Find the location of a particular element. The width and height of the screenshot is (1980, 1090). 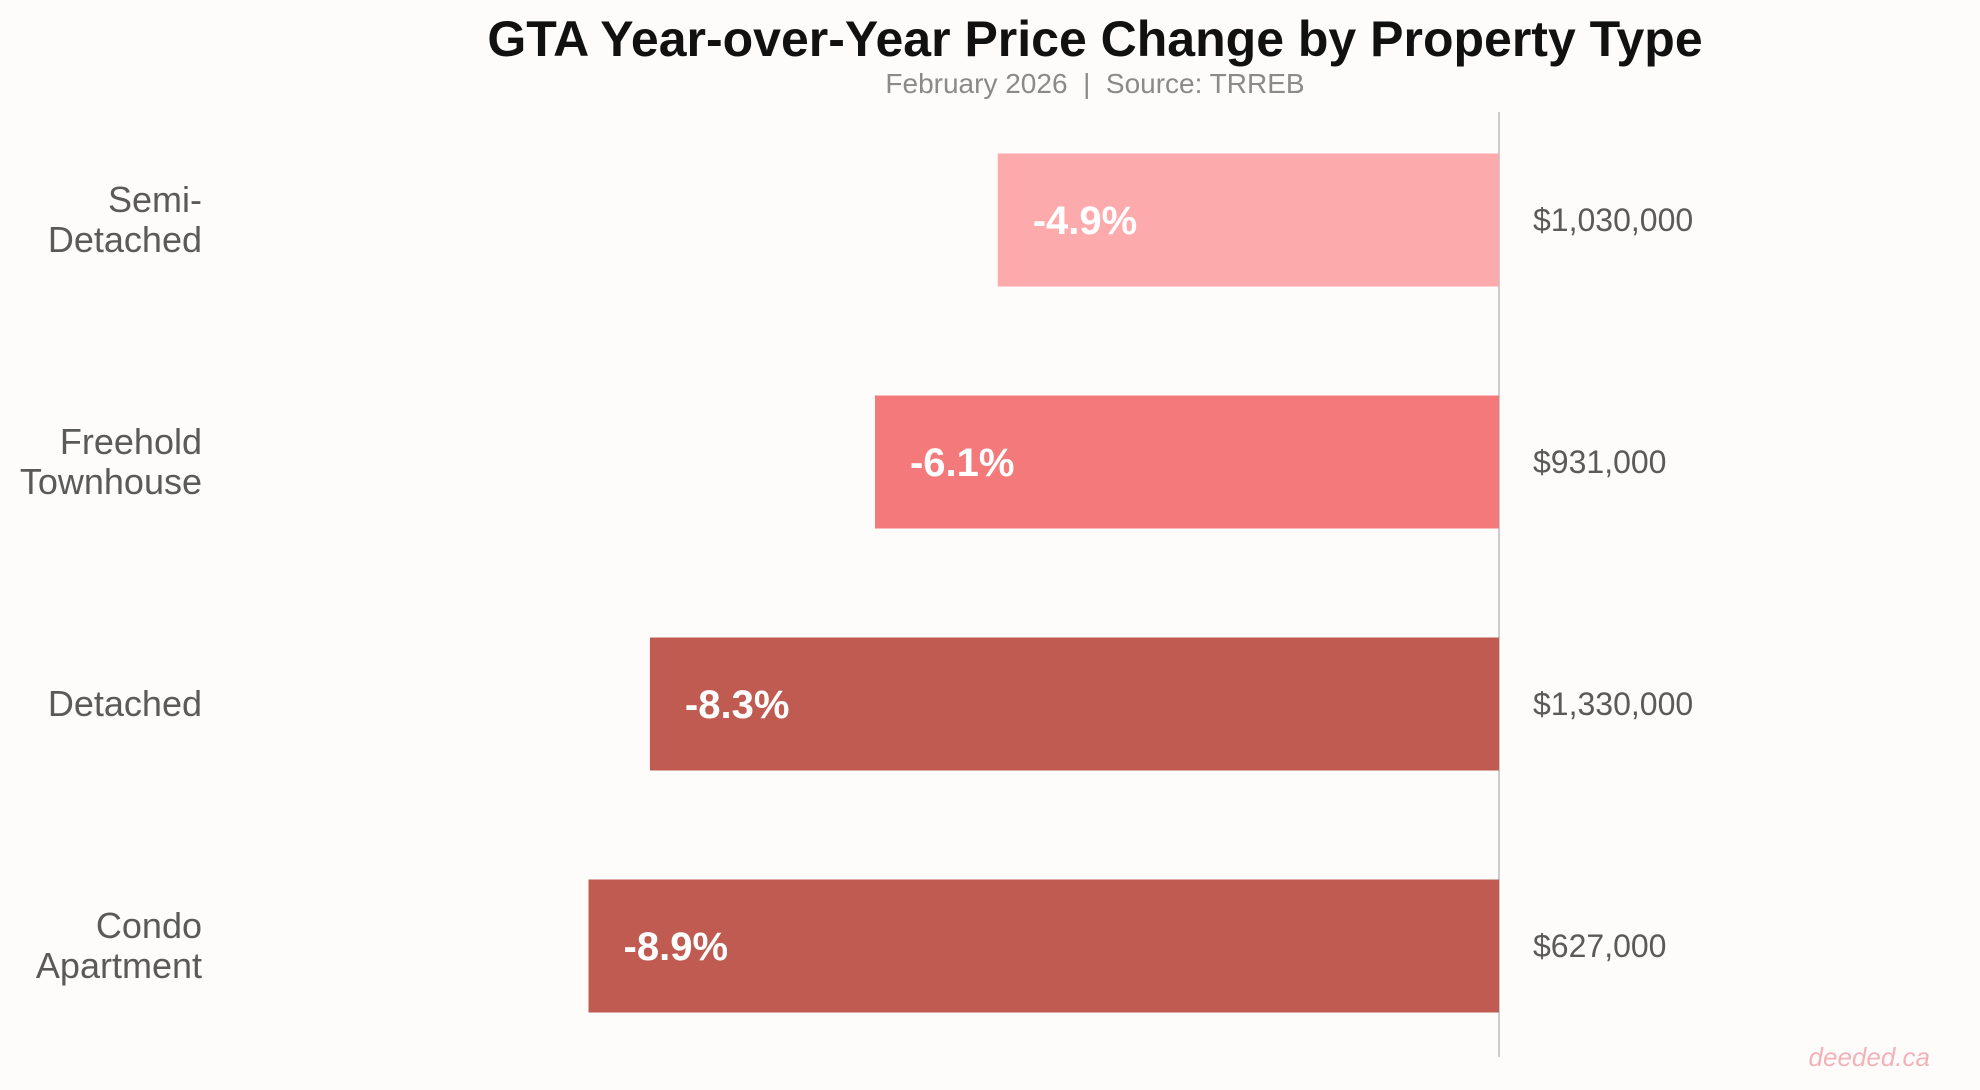

category-label: Condo Apartment is located at coordinates (119, 945).